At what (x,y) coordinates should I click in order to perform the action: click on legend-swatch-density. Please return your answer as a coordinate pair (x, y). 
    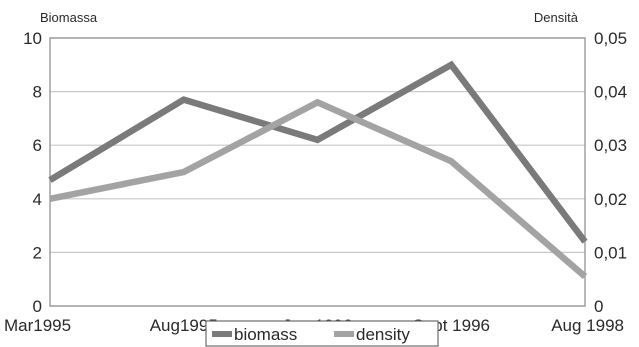
    Looking at the image, I should click on (344, 334).